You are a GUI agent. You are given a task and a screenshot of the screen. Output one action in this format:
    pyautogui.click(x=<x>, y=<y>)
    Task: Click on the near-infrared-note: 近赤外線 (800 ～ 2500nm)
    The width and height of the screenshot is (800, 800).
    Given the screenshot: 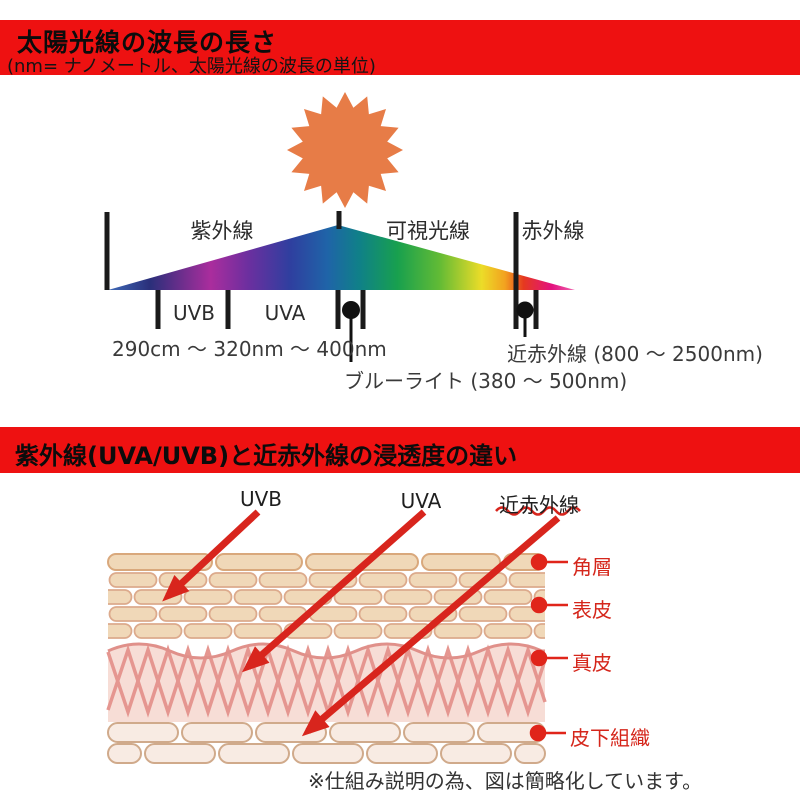 What is the action you would take?
    pyautogui.click(x=635, y=354)
    